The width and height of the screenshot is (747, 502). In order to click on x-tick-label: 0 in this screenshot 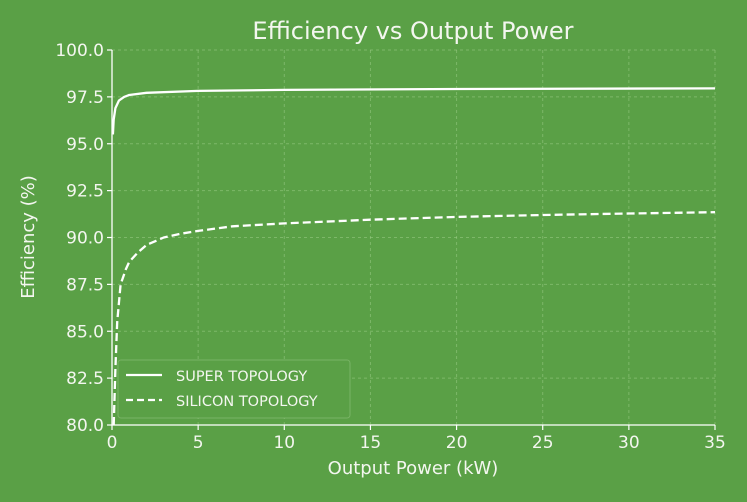, I will do `click(112, 443)`.